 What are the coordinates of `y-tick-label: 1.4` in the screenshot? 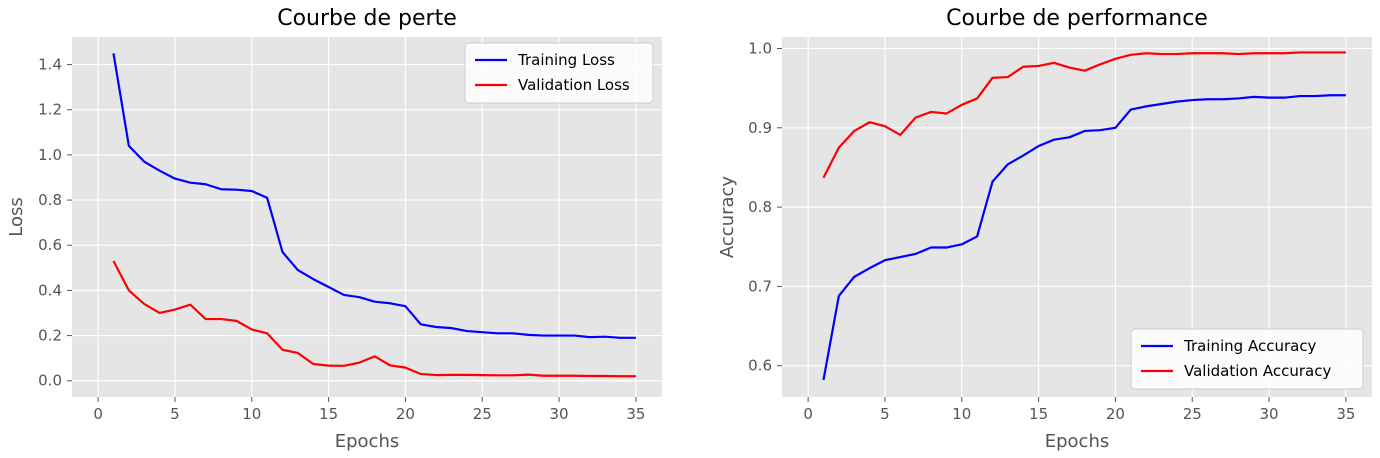 It's located at (50, 65).